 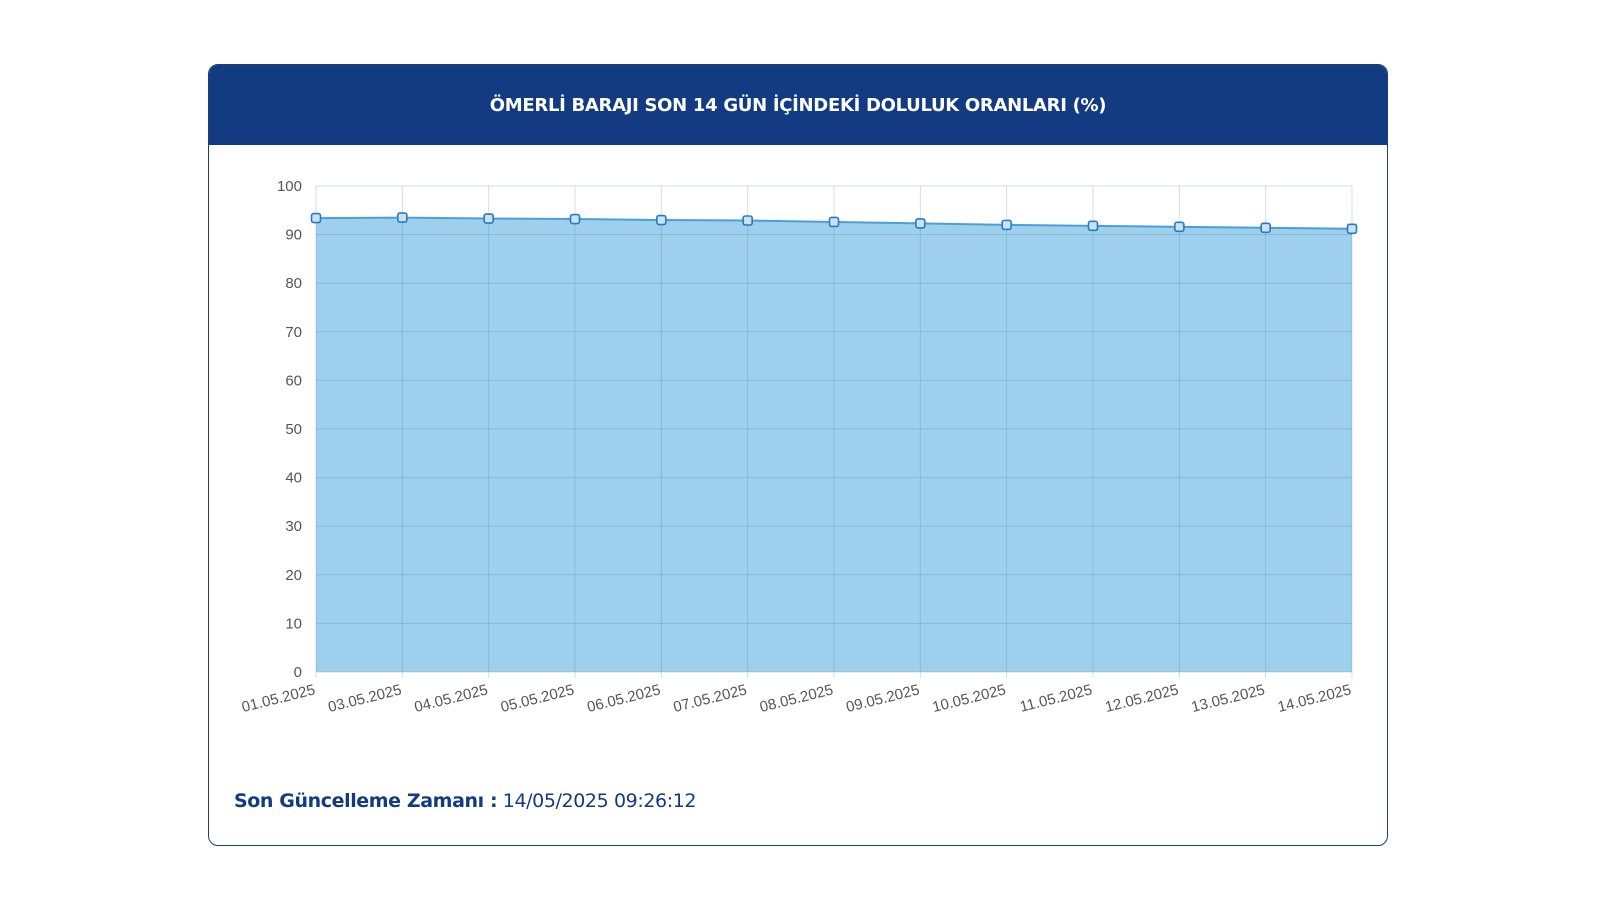 I want to click on y-tick-label: 100, so click(x=289, y=186).